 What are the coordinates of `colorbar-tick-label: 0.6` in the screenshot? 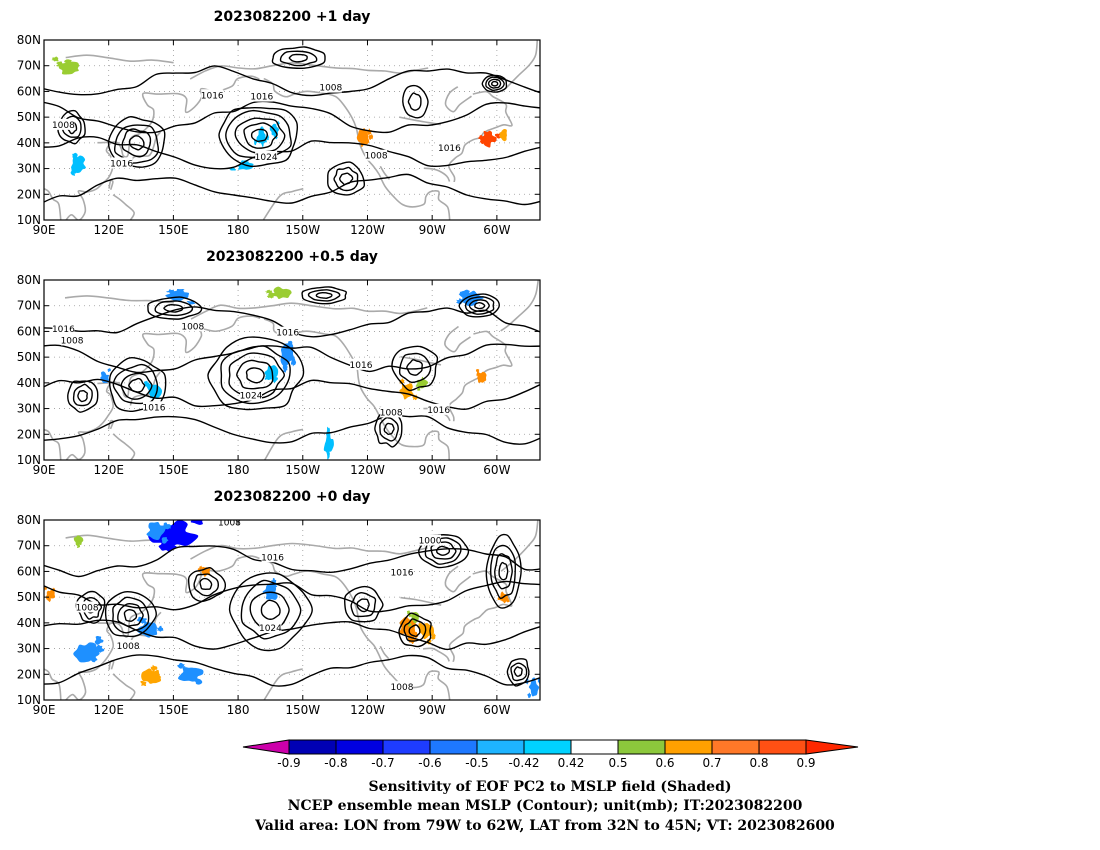 It's located at (664, 763).